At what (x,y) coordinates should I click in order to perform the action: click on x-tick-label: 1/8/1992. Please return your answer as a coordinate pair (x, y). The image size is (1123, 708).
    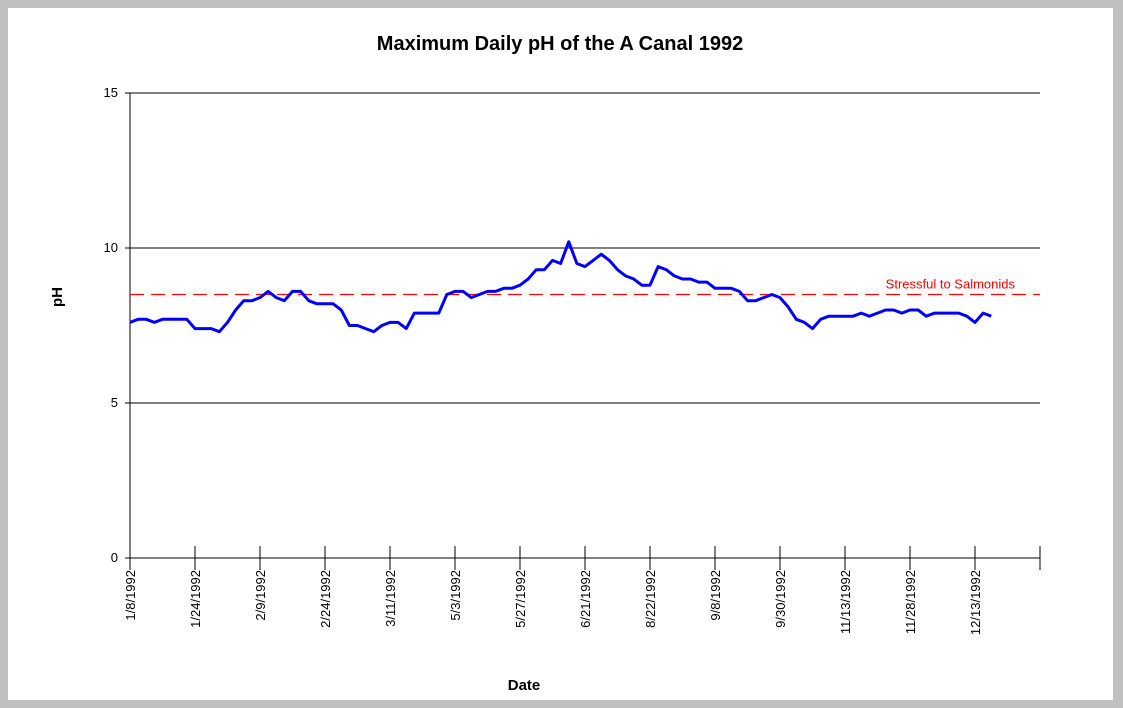
    Looking at the image, I should click on (130, 595).